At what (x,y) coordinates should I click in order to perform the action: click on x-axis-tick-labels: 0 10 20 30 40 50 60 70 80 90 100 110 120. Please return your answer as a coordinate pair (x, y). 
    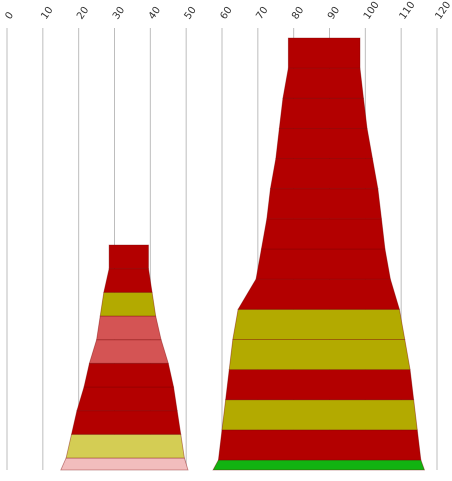
    Looking at the image, I should click on (227, 11).